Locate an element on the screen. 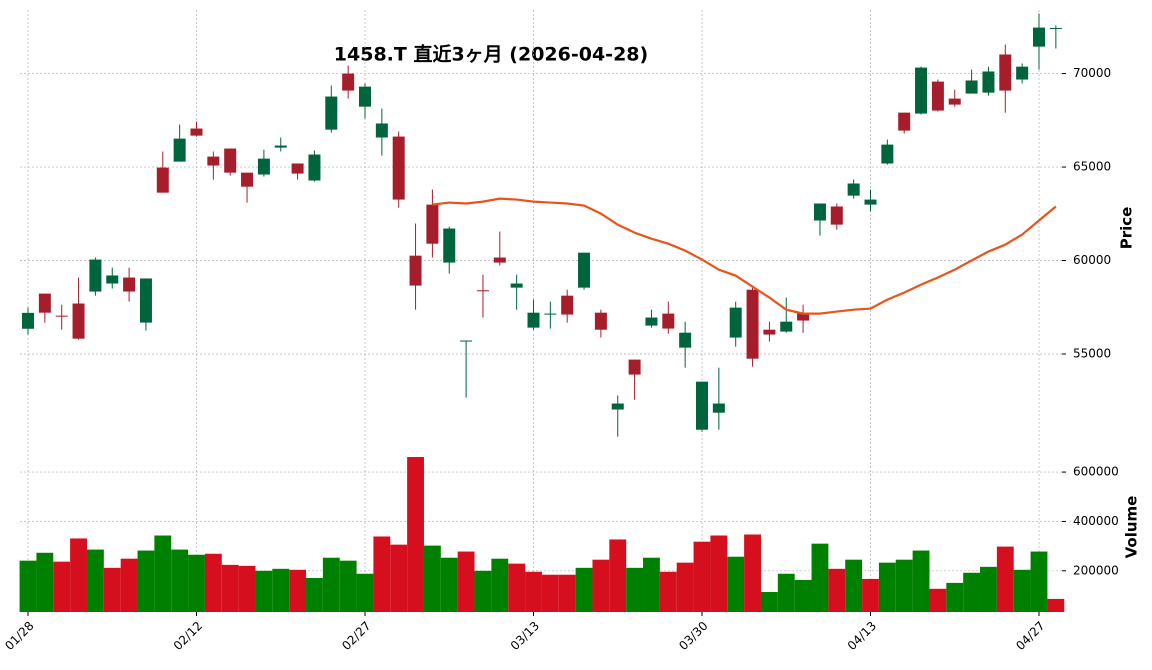  y-tick-label: 600000 is located at coordinates (1096, 472).